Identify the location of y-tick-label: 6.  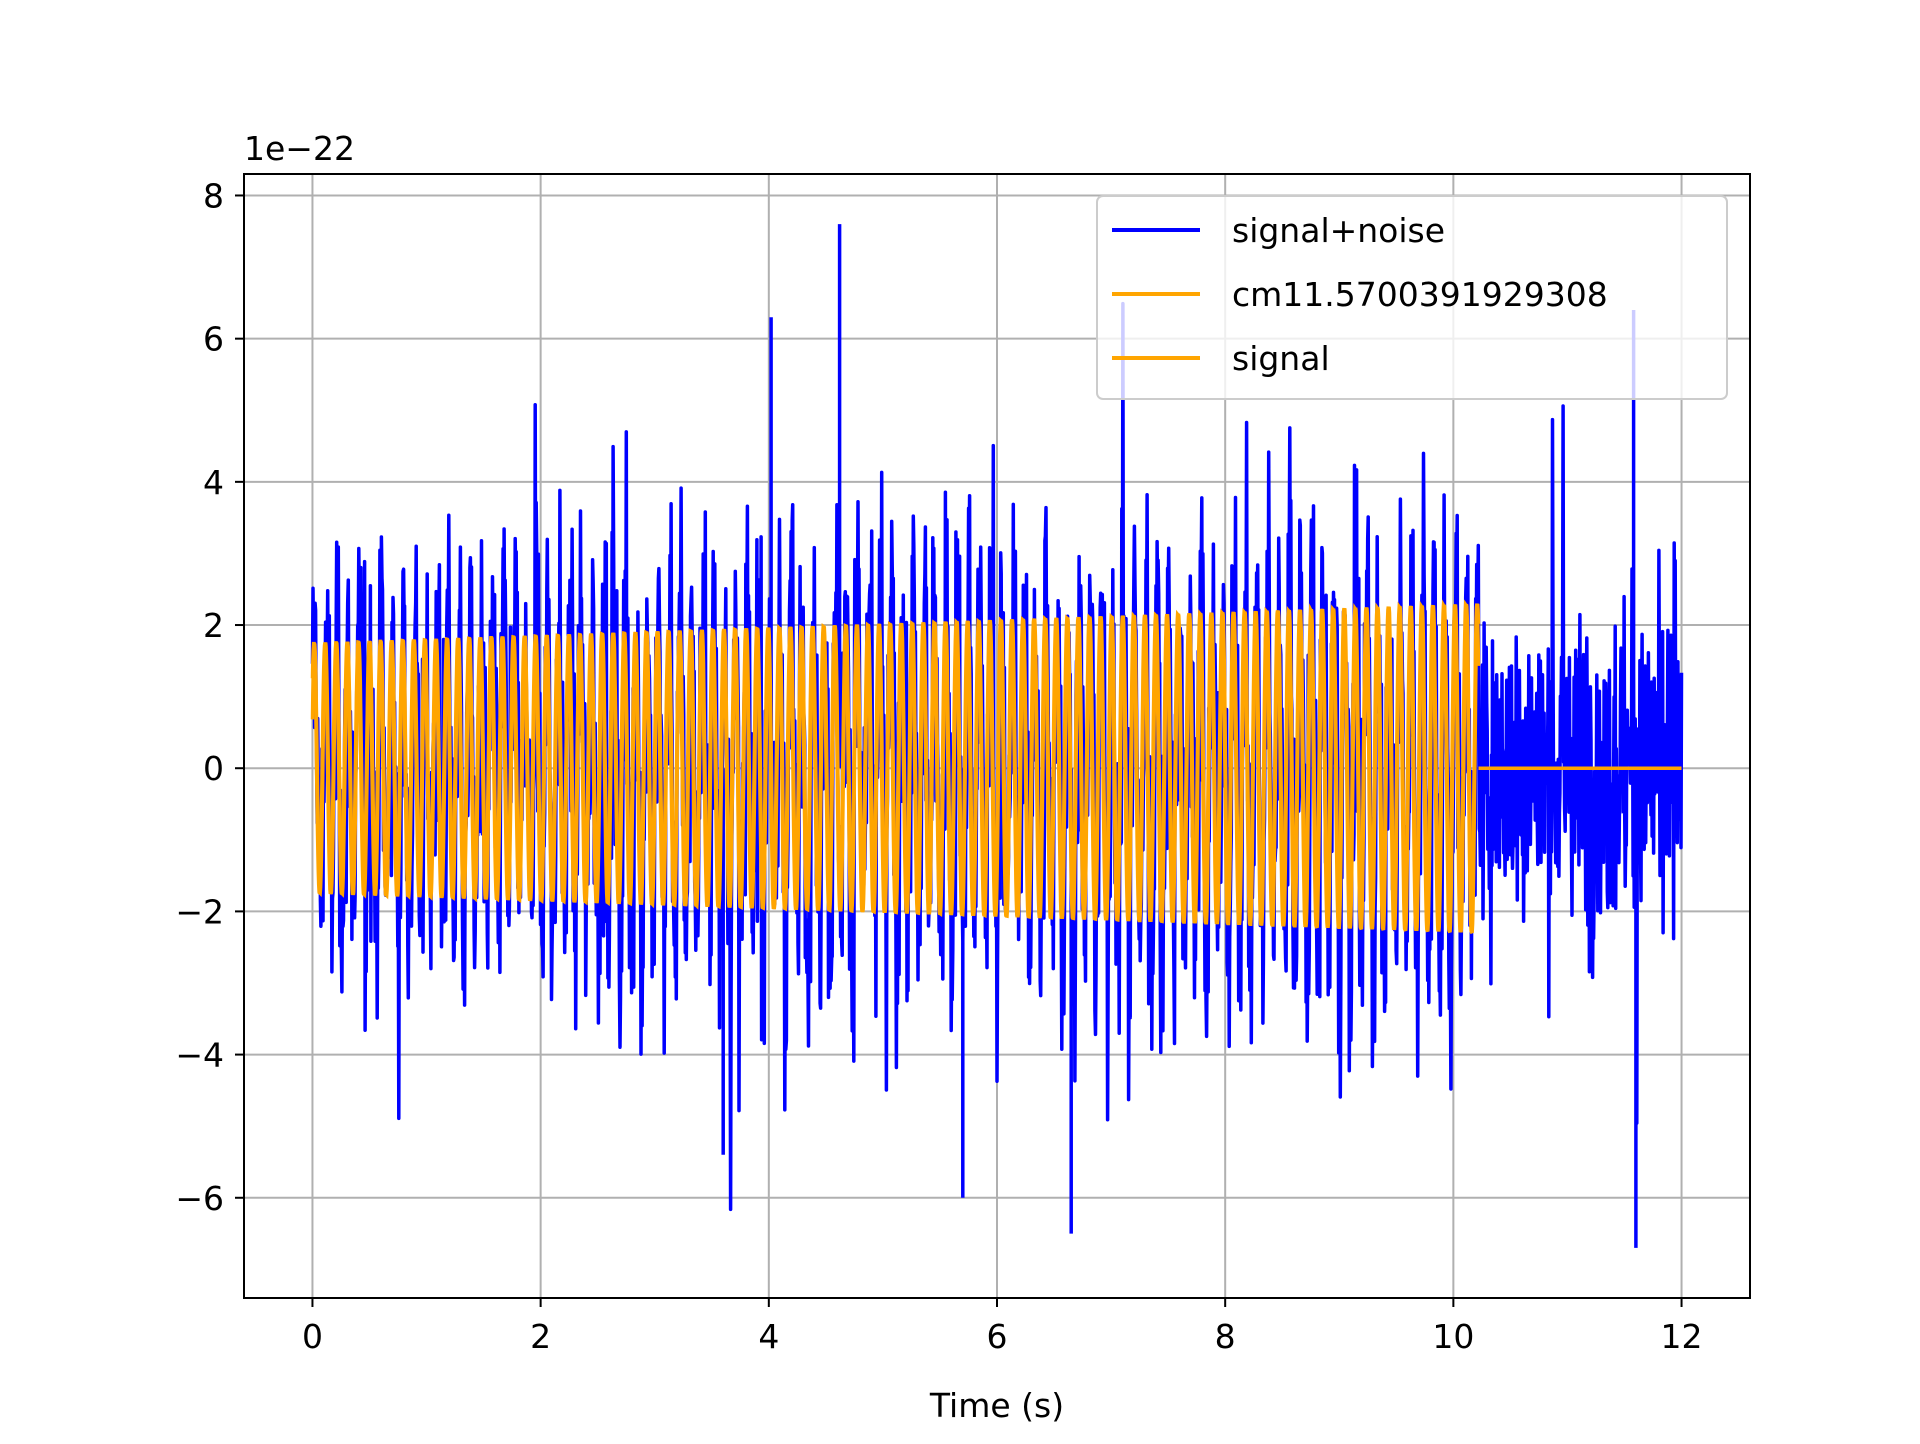
(213, 339).